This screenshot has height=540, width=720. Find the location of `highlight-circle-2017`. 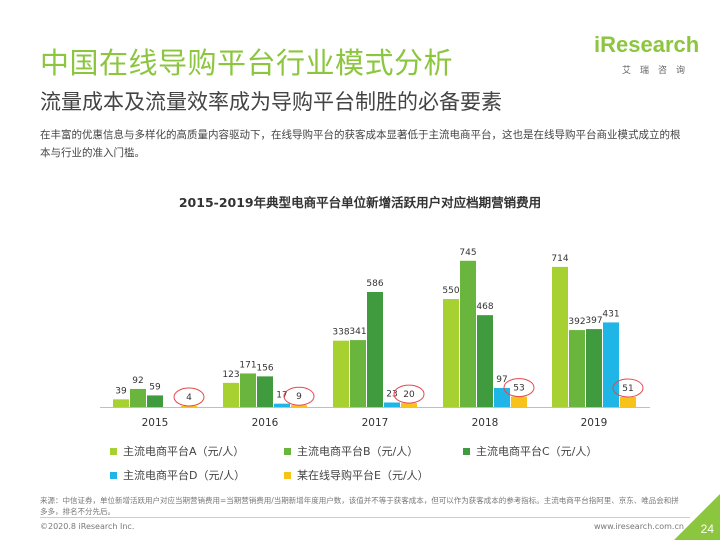

highlight-circle-2017 is located at coordinates (409, 394).